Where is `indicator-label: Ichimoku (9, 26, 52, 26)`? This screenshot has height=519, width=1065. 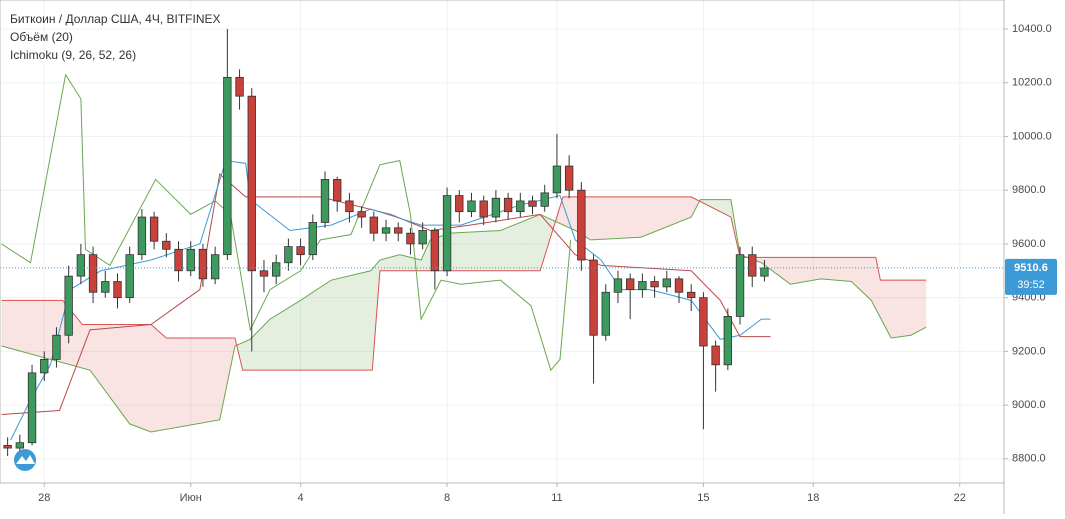
indicator-label: Ichimoku (9, 26, 52, 26) is located at coordinates (73, 55).